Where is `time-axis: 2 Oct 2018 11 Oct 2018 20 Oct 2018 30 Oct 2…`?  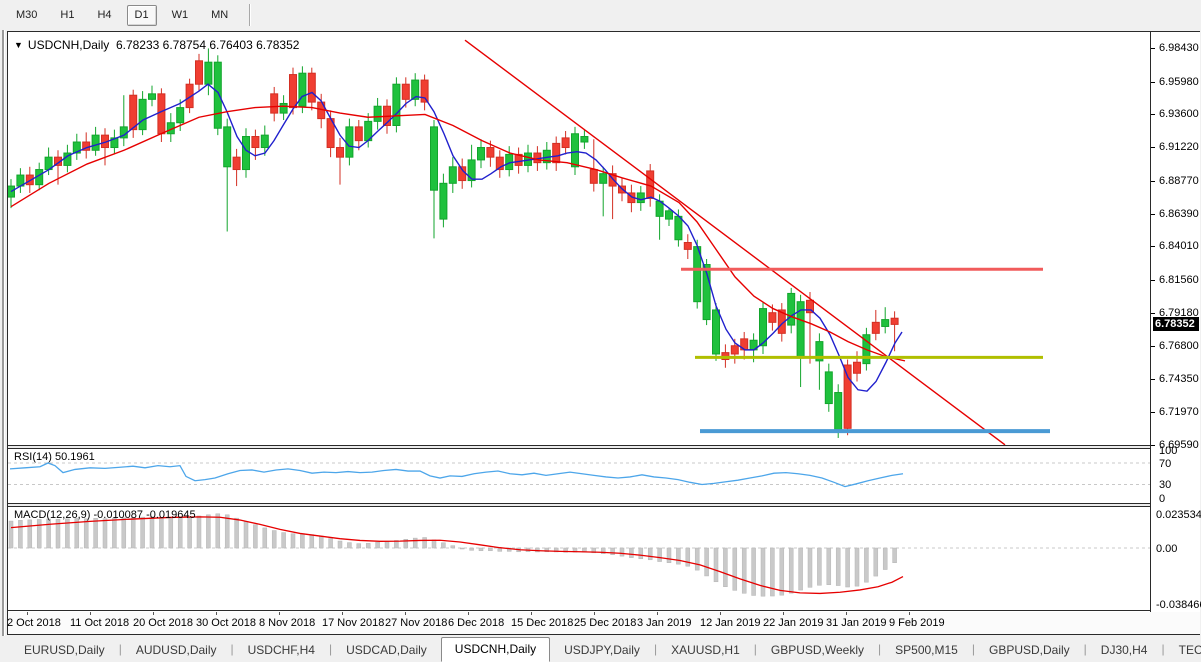
time-axis: 2 Oct 2018 11 Oct 2018 20 Oct 2018 30 Oct 2… is located at coordinates (603, 623).